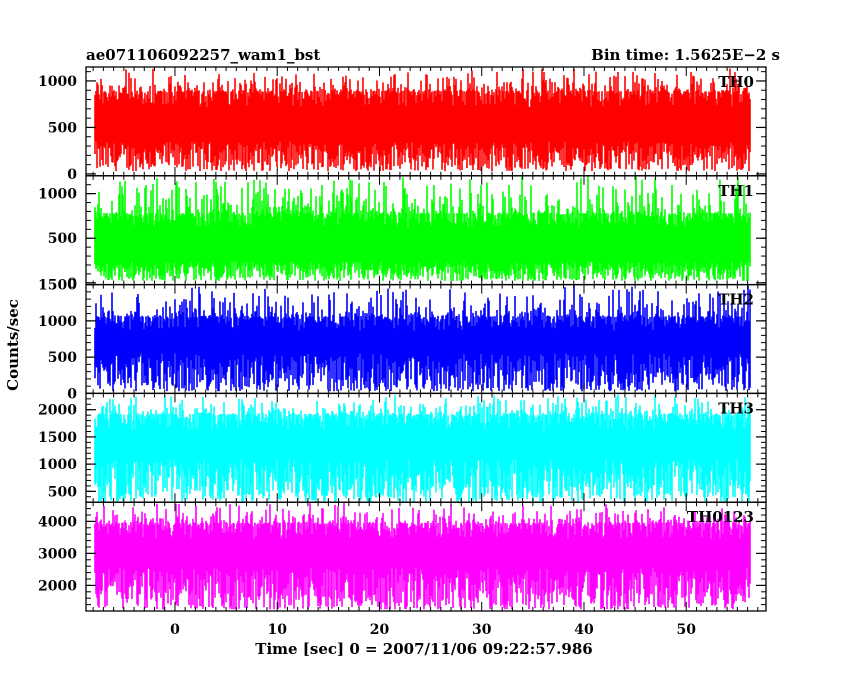  I want to click on x-tick-label: 30, so click(482, 630).